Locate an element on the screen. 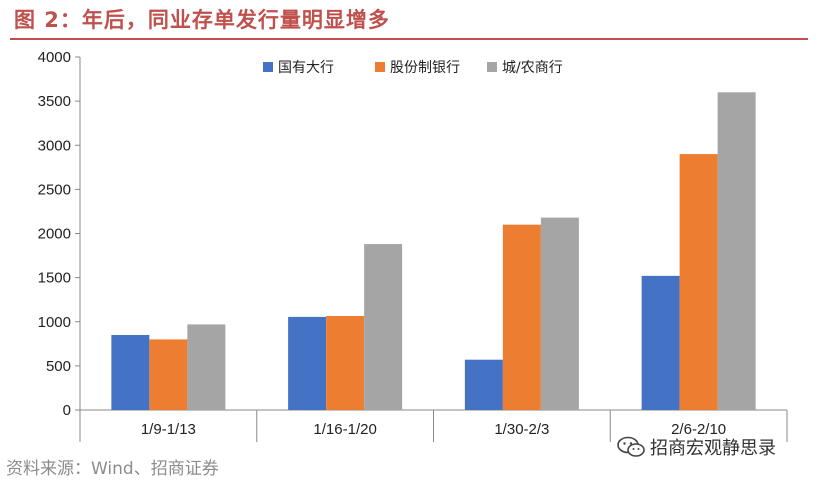 Image resolution: width=820 pixels, height=485 pixels. source-note: 资料来源：Wind、招商证券 is located at coordinates (112, 469).